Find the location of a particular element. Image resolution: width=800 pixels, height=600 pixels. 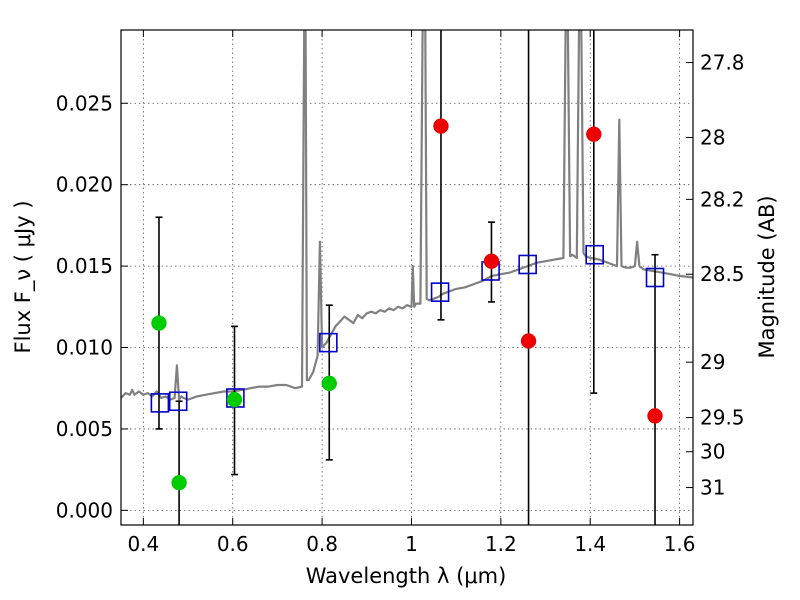

right-tick-label: 28 is located at coordinates (712, 137).